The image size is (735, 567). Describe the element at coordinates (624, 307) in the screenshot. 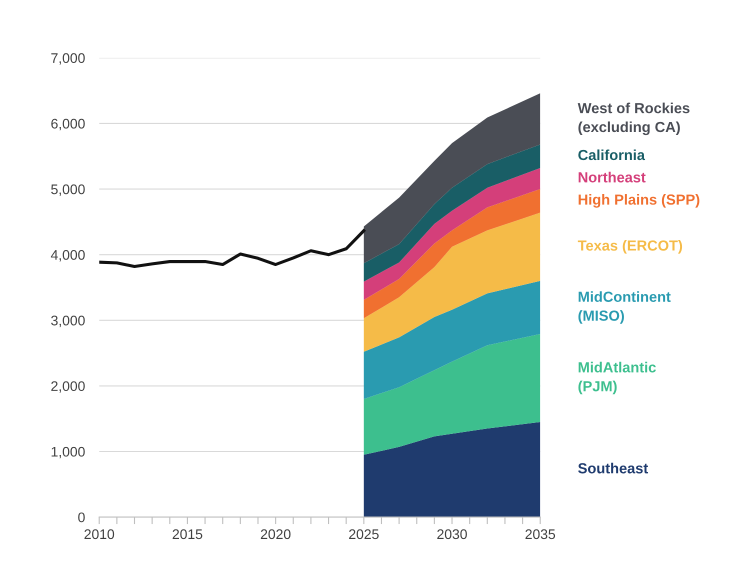

I see `text: MidContinent (MISO)` at that location.